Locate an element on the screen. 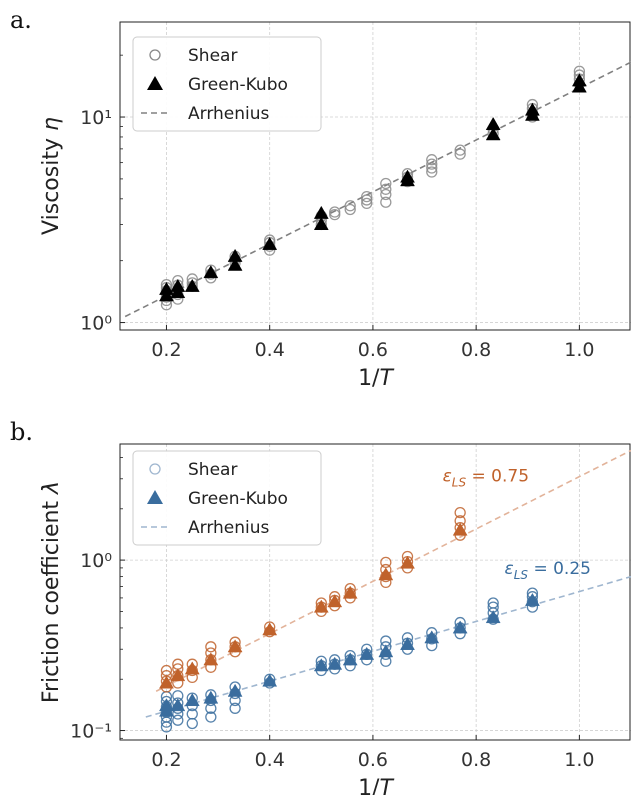 This screenshot has height=795, width=631. y-tick-label: 10⁰ is located at coordinates (96, 561).